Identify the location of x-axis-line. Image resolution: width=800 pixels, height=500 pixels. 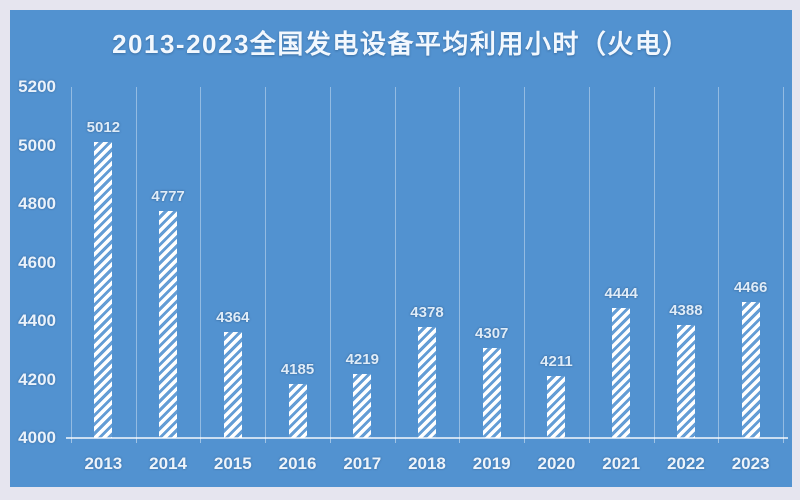
(427, 438).